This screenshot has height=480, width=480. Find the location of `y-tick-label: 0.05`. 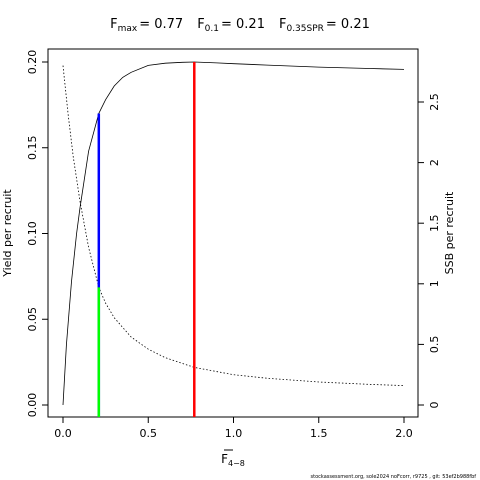

y-tick-label: 0.05 is located at coordinates (32, 319).